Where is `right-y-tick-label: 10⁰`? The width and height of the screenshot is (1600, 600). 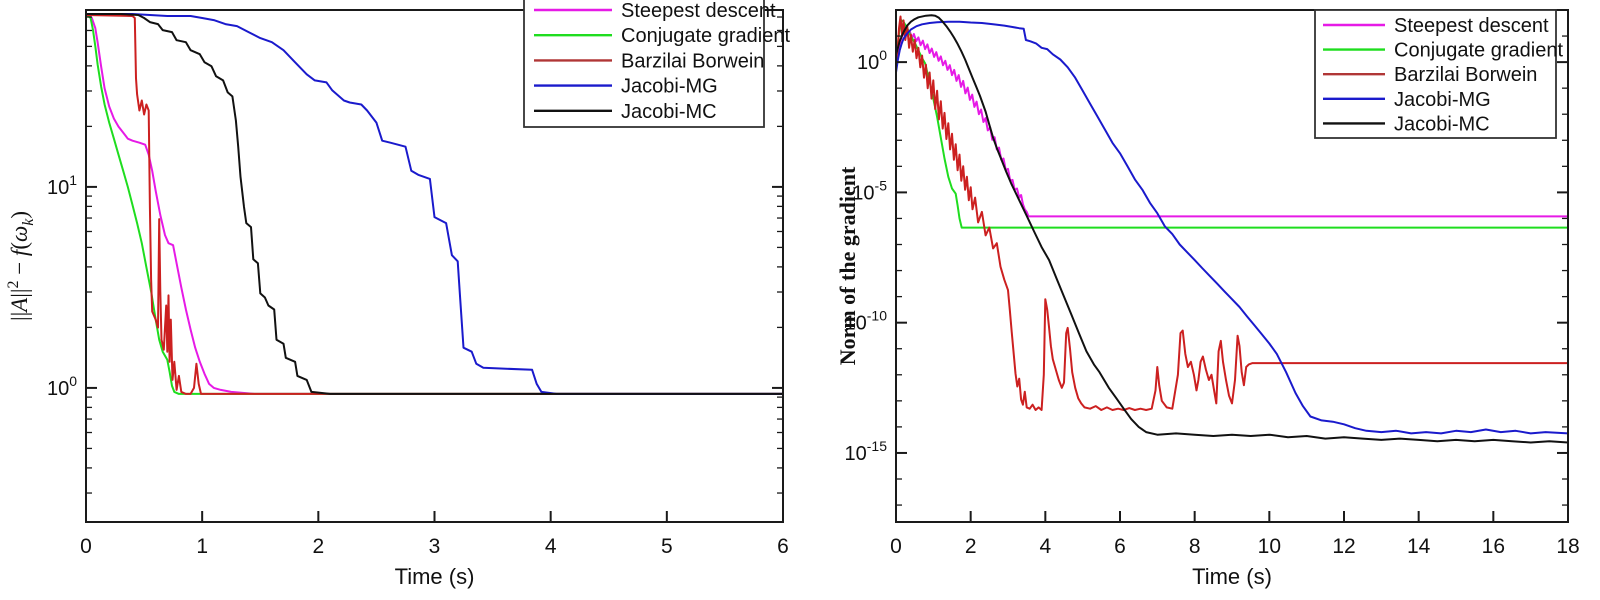
right-y-tick-label: 10⁰ is located at coordinates (872, 60).